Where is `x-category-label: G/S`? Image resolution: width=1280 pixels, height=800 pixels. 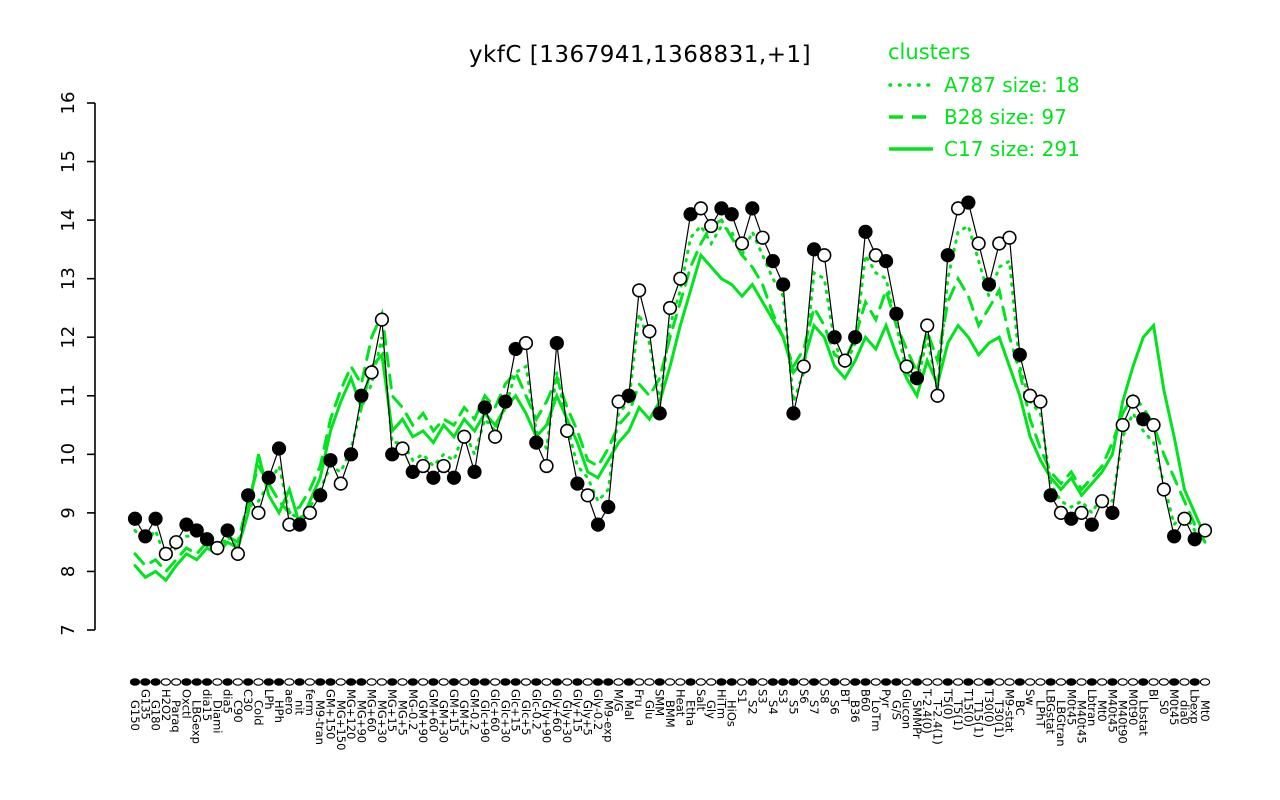
x-category-label: G/S is located at coordinates (896, 710).